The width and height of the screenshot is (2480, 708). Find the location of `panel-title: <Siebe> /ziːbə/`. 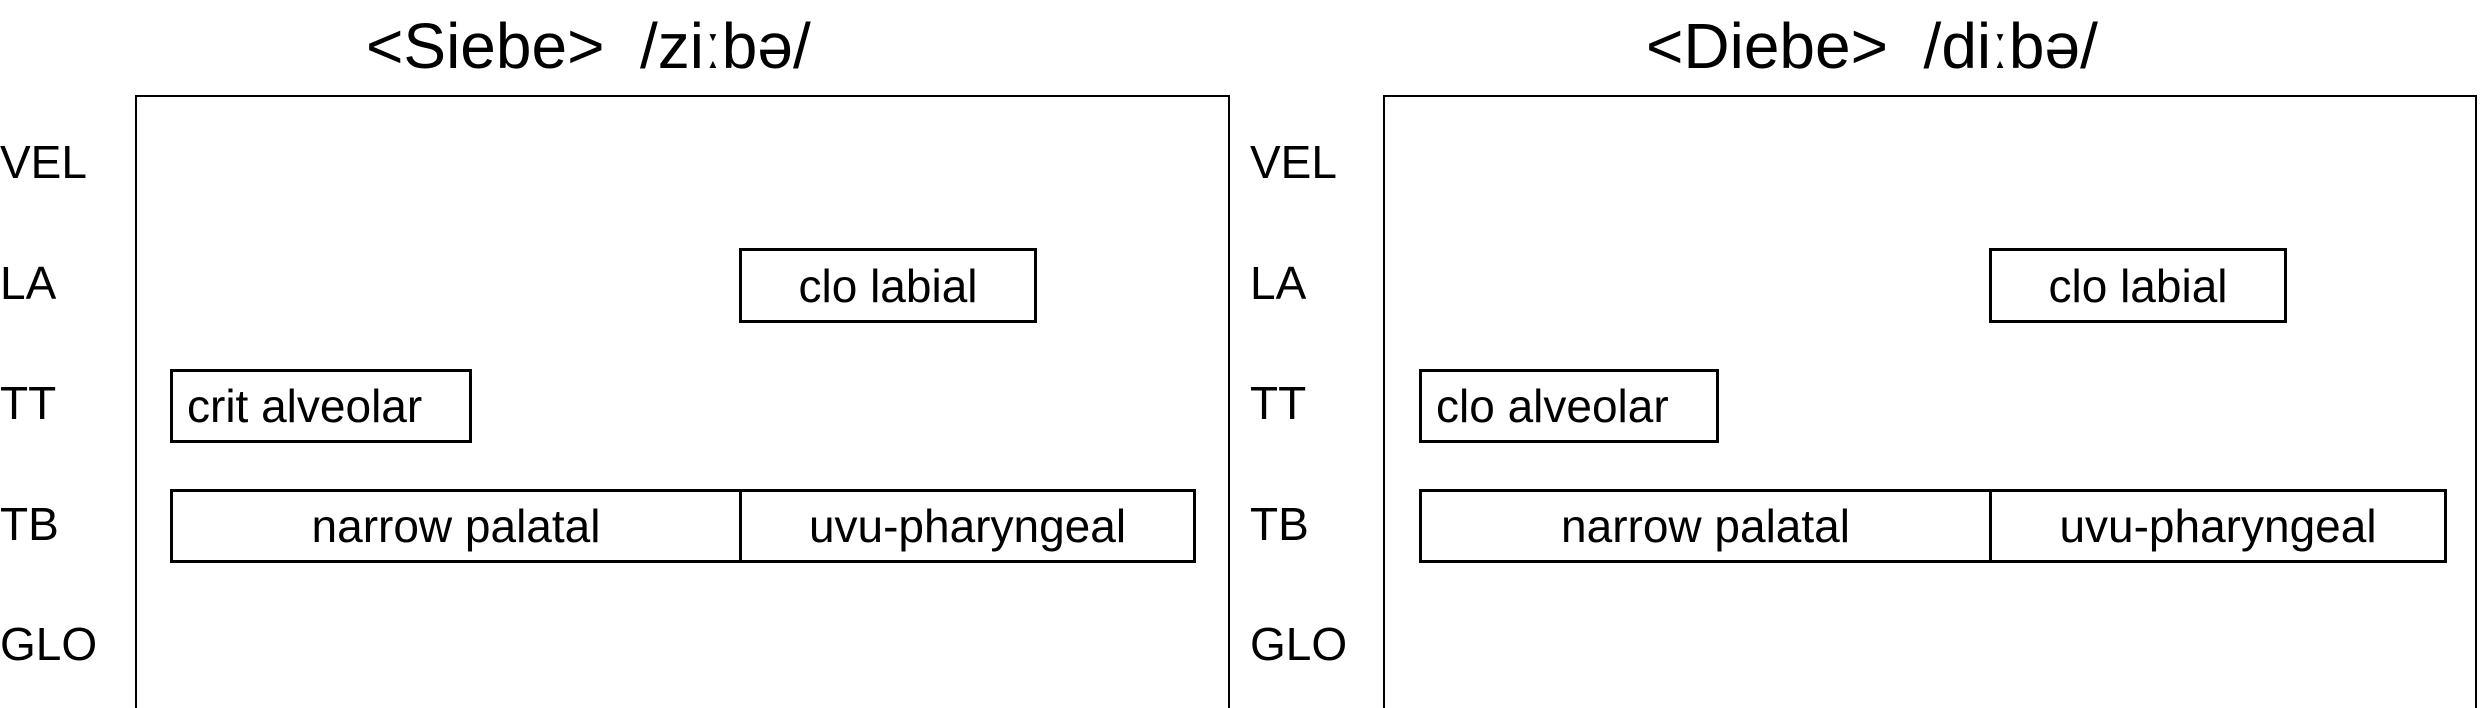

panel-title: <Siebe> /ziːbə/ is located at coordinates (588, 46).